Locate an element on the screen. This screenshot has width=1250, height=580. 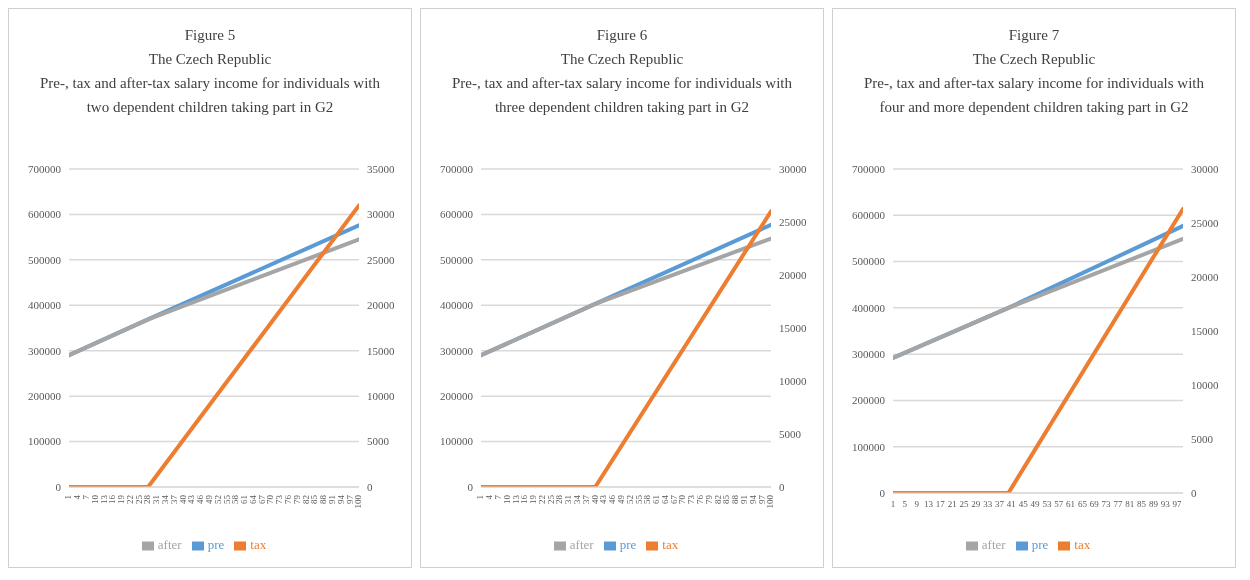
x-tick-label: 46 is located at coordinates (200, 499).